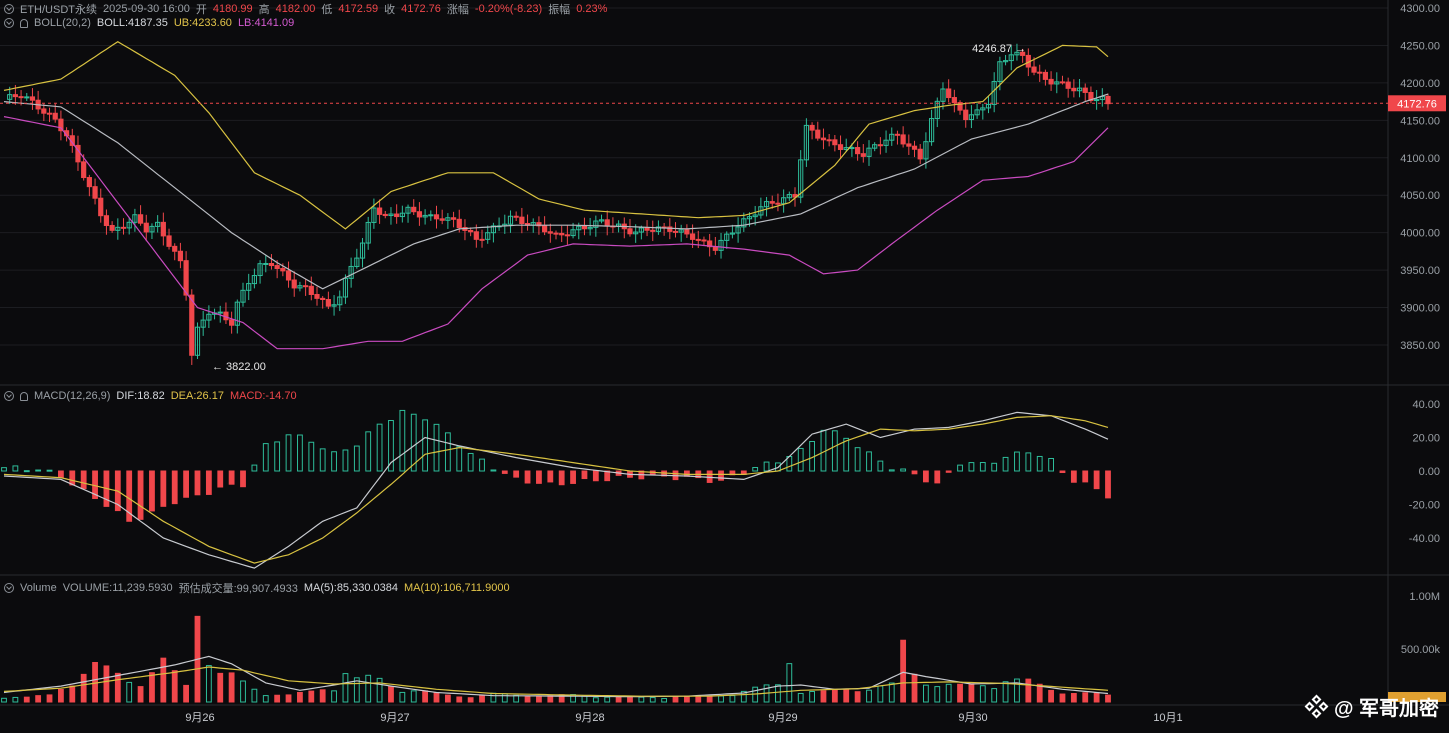  I want to click on change-label: 涨幅, so click(457, 10).